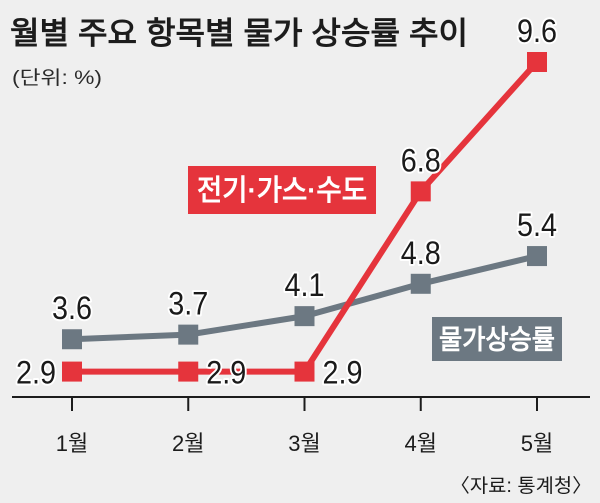  What do you see at coordinates (537, 443) in the screenshot?
I see `x-tick-label: 5월` at bounding box center [537, 443].